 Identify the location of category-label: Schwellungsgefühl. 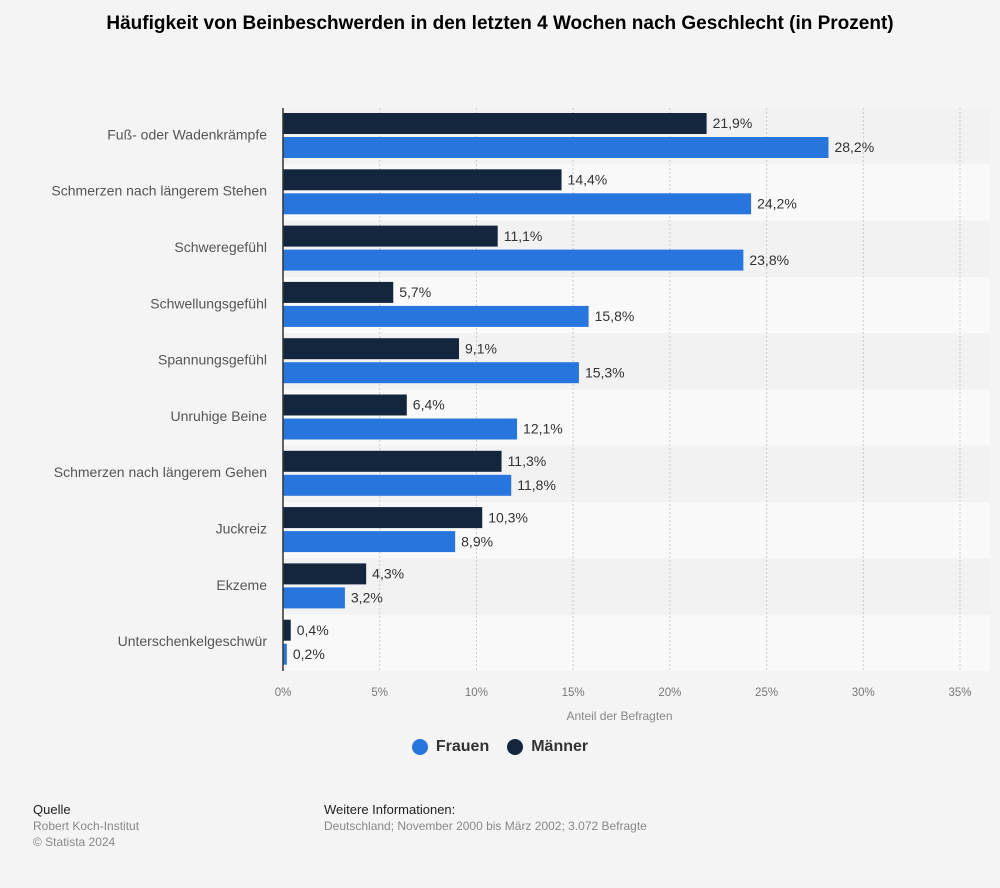
(208, 303).